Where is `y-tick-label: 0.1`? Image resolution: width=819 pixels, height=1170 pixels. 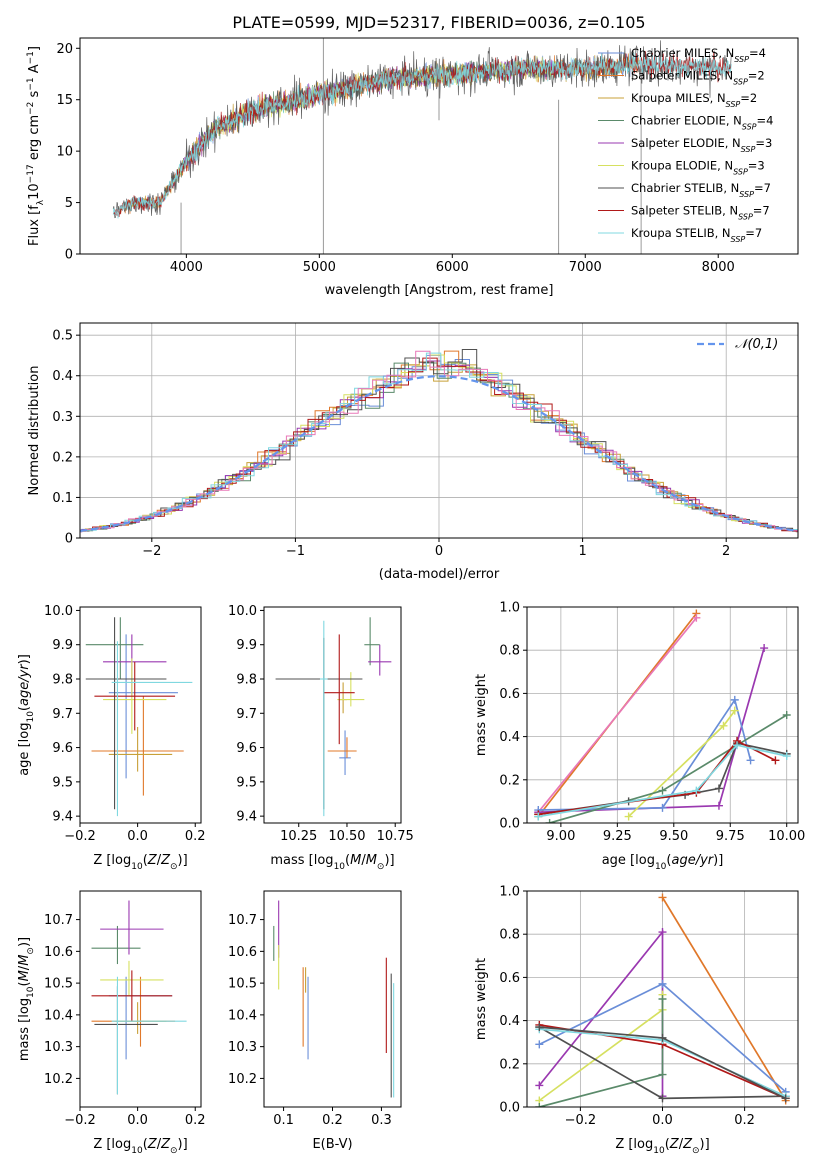
y-tick-label: 0.1 is located at coordinates (62, 498).